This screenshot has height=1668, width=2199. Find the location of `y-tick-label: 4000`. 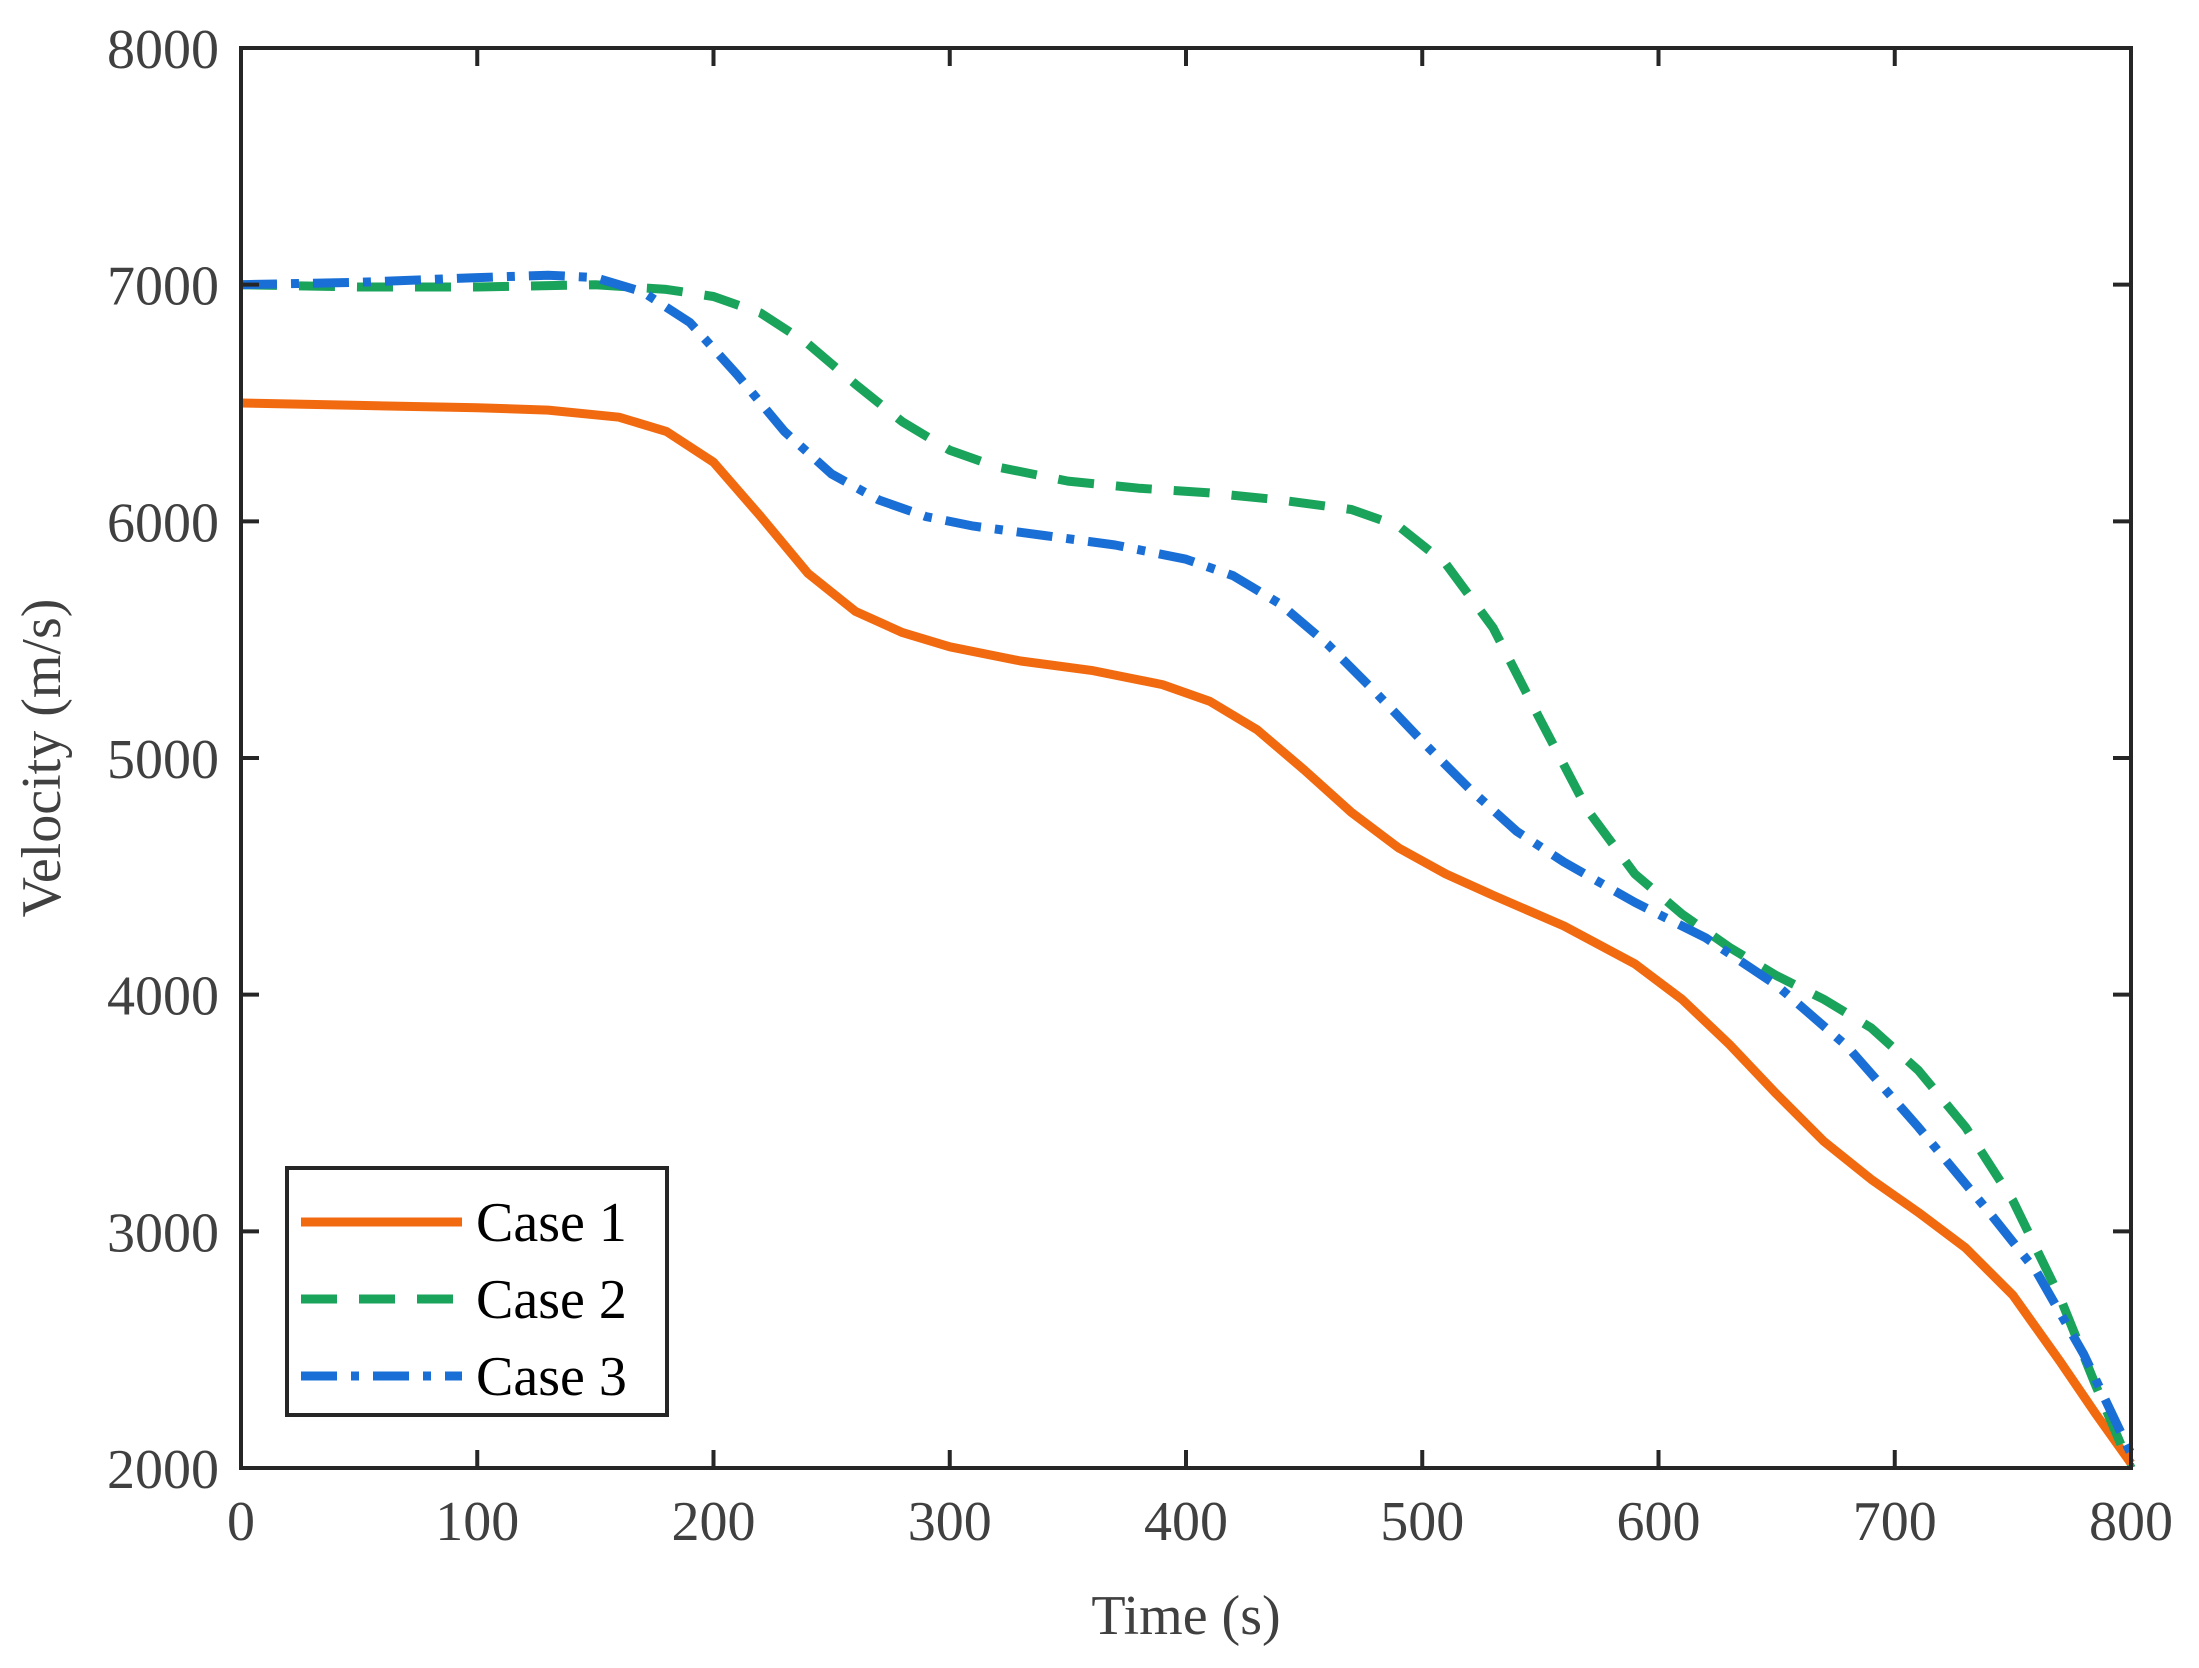

y-tick-label: 4000 is located at coordinates (163, 997).